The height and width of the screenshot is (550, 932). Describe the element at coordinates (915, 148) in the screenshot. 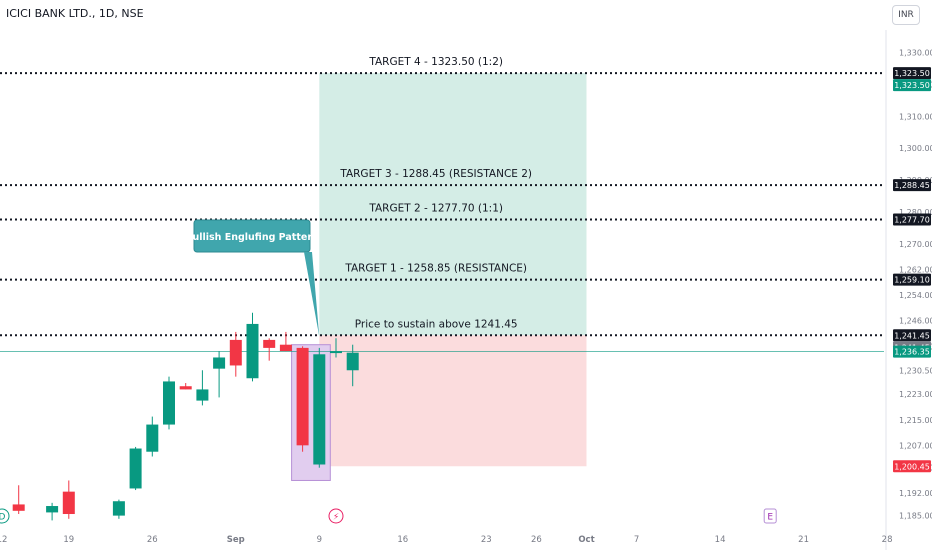

I see `y-tick-label: 1,300.00` at that location.